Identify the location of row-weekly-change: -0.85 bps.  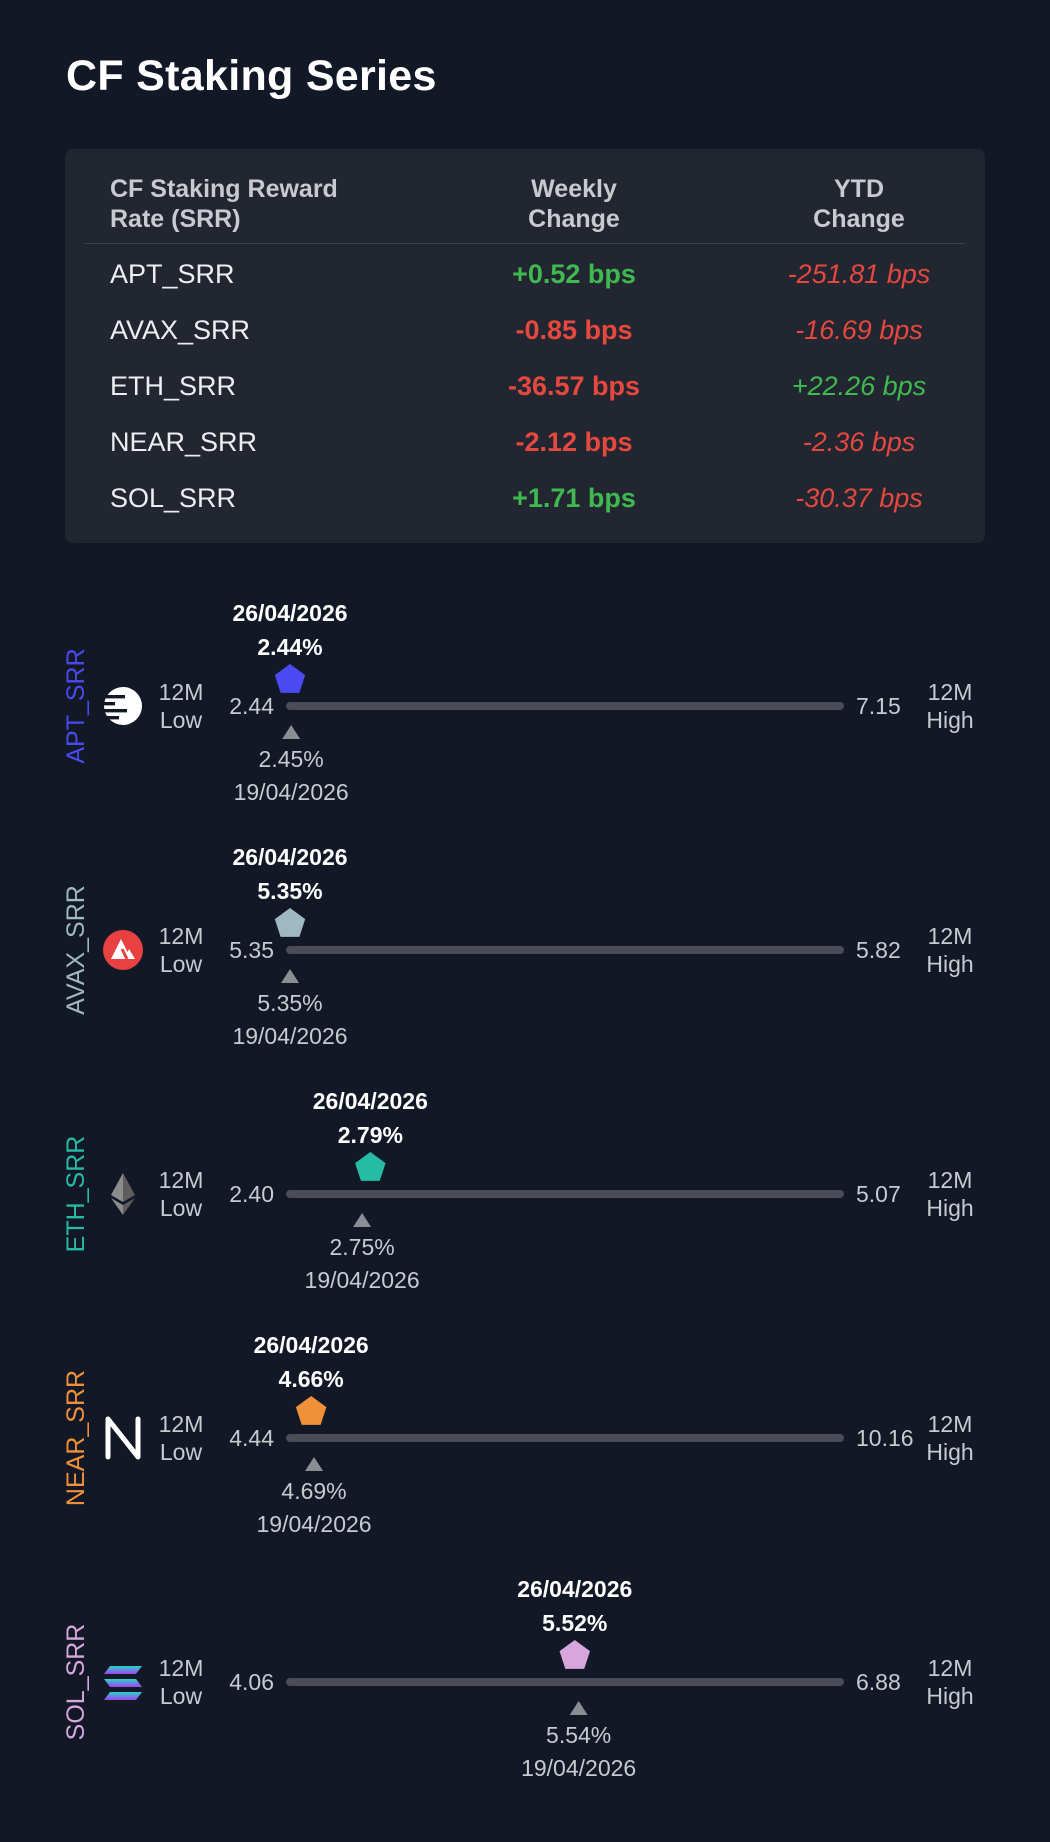
(574, 330).